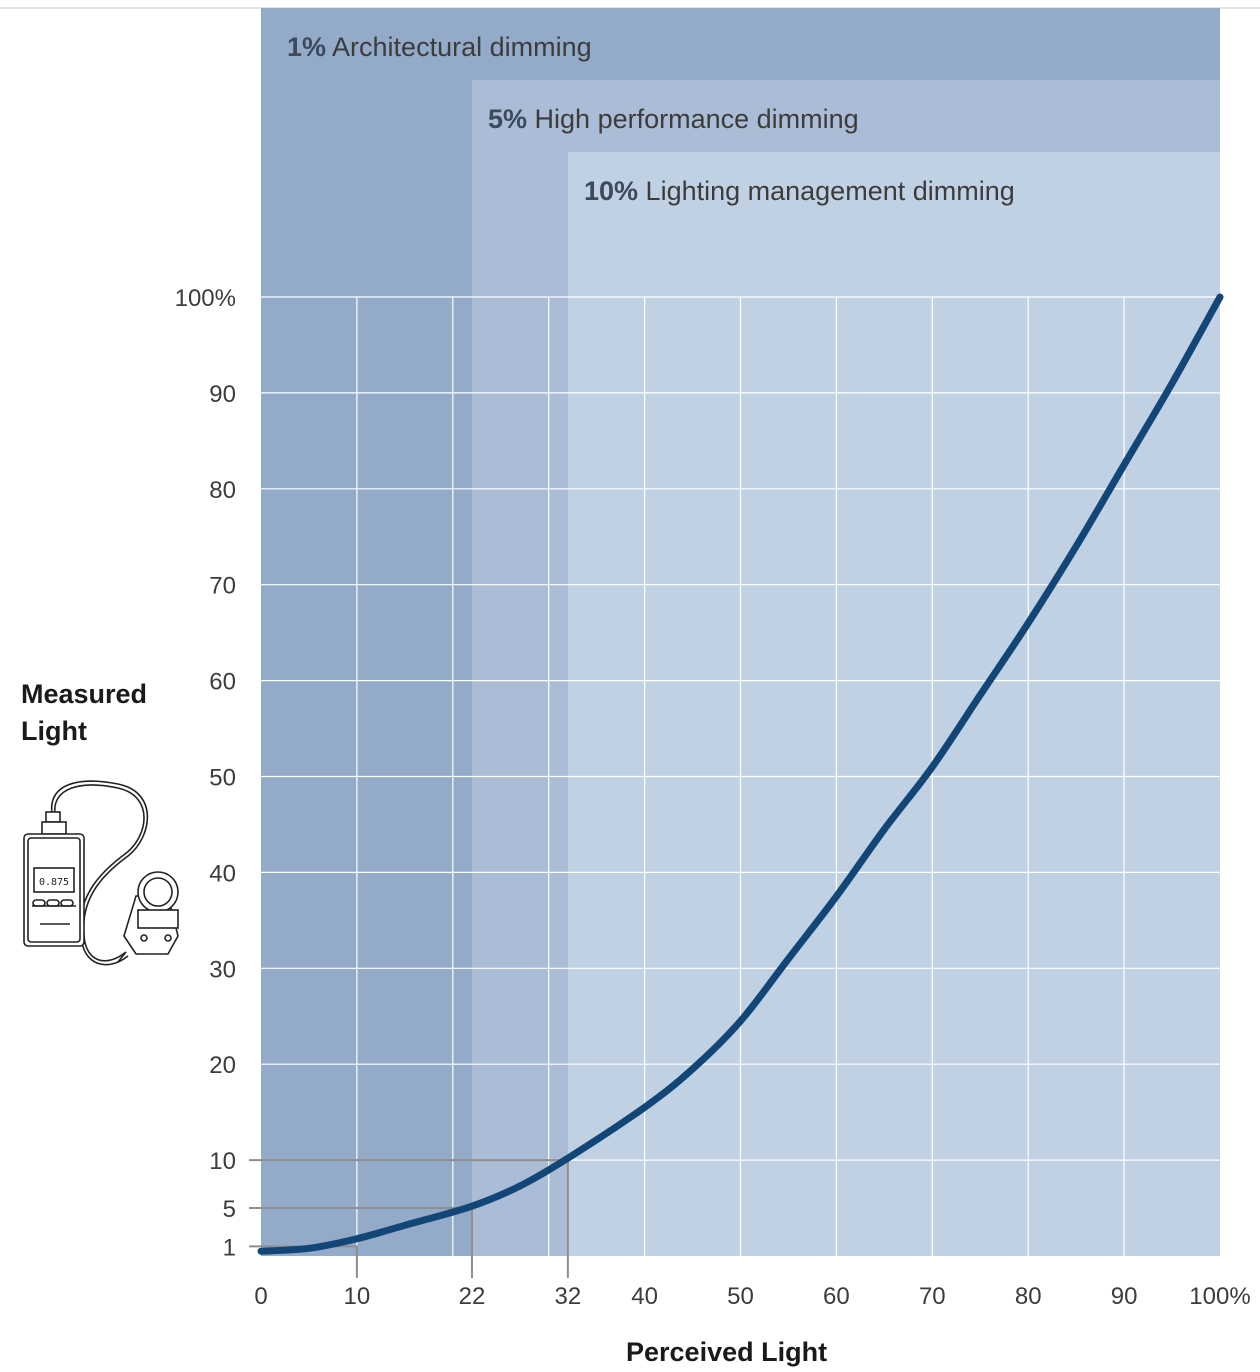 The width and height of the screenshot is (1260, 1372). What do you see at coordinates (932, 1296) in the screenshot?
I see `x-tick-label: 70` at bounding box center [932, 1296].